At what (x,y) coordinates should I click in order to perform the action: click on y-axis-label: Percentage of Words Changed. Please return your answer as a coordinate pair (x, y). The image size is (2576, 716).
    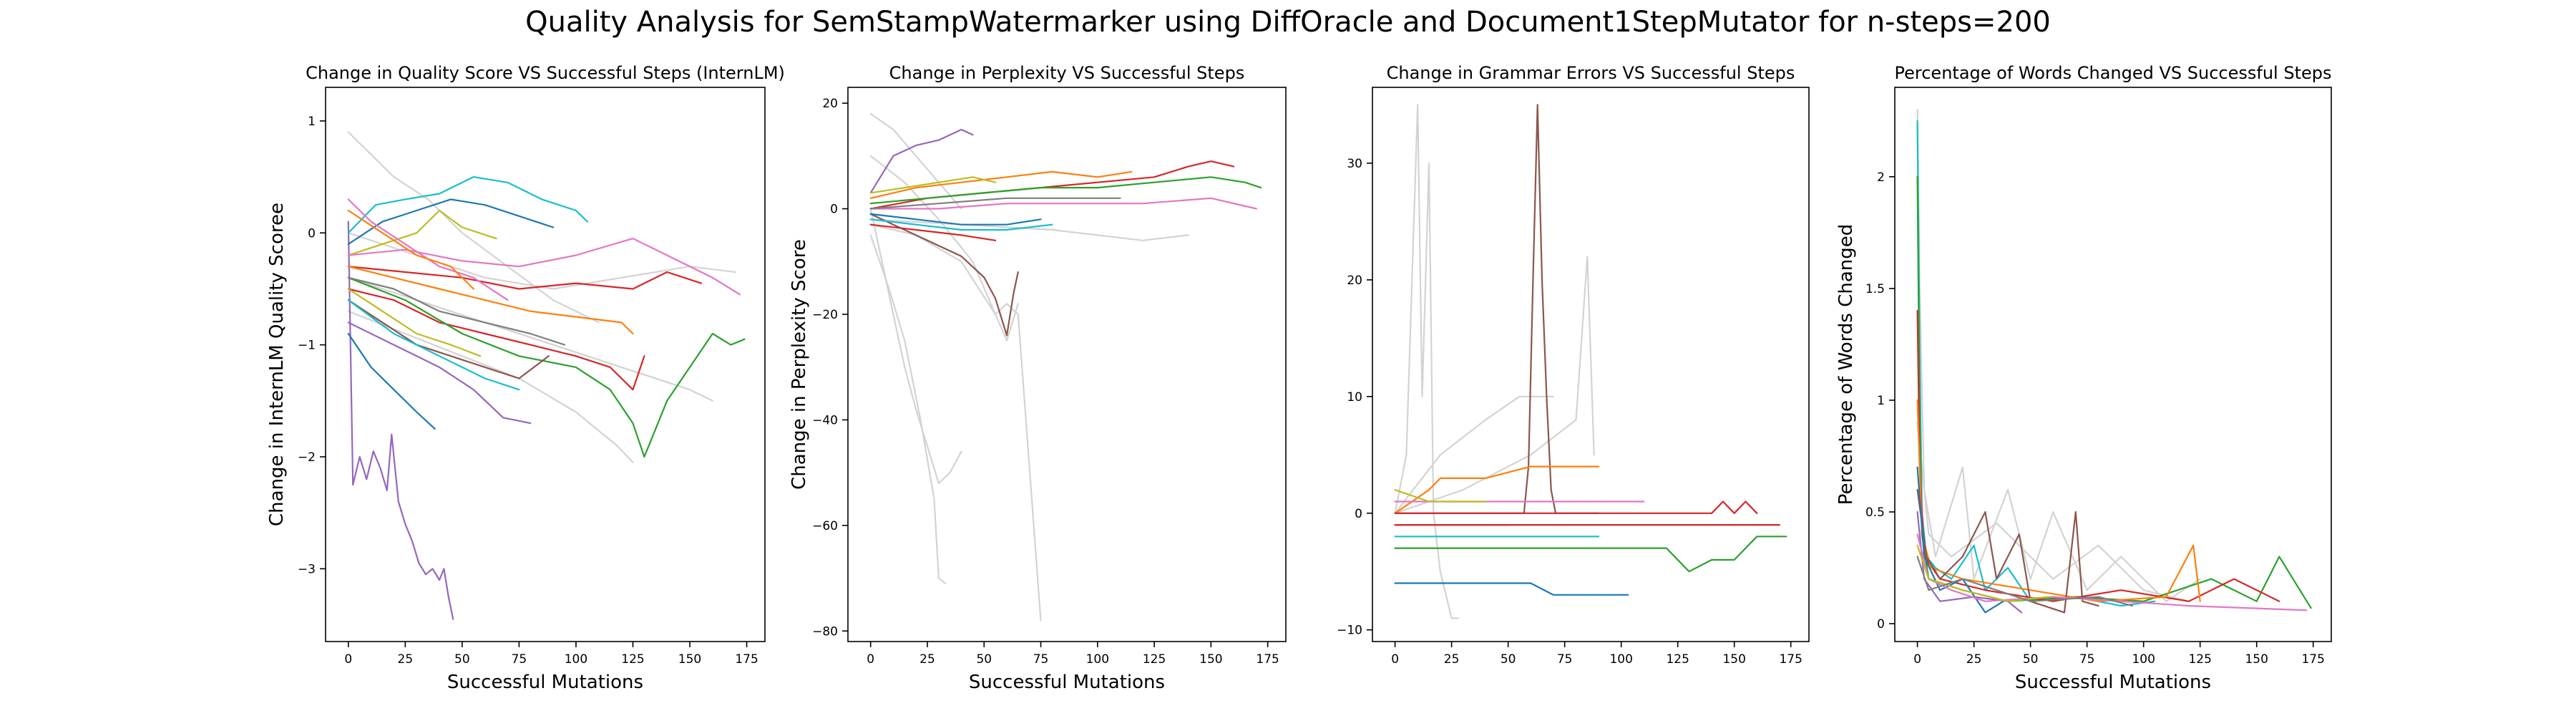
    Looking at the image, I should click on (1846, 364).